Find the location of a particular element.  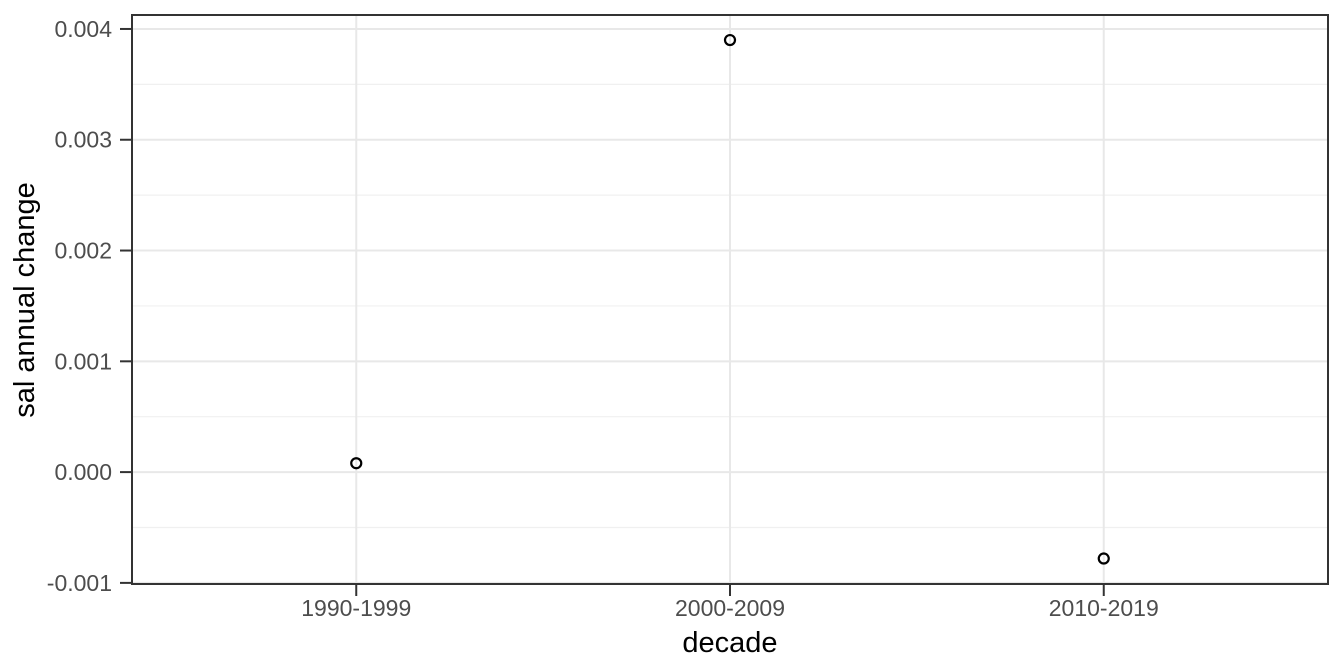

x-axis-tick-labels: 1990-1999 2000-2009 2010-2019 is located at coordinates (730, 608).